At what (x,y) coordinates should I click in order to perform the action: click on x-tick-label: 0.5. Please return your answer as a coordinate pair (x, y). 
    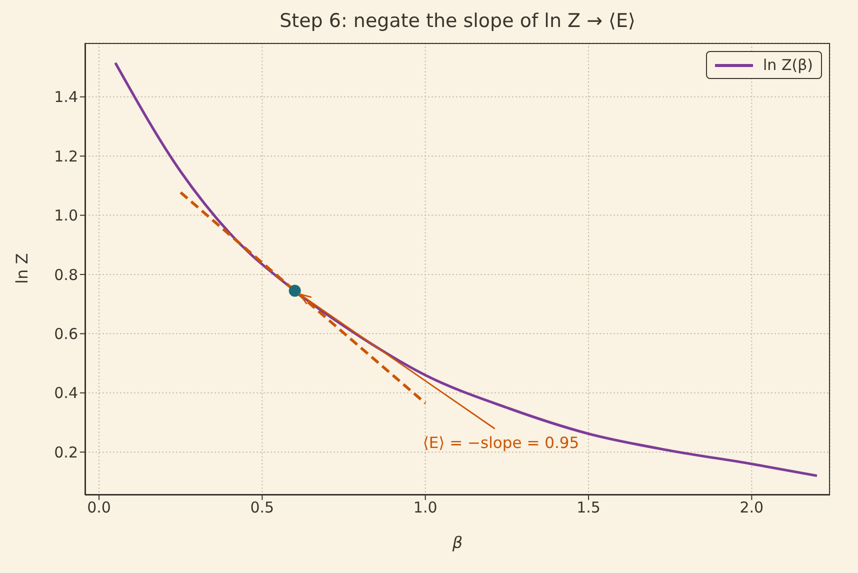
    Looking at the image, I should click on (262, 507).